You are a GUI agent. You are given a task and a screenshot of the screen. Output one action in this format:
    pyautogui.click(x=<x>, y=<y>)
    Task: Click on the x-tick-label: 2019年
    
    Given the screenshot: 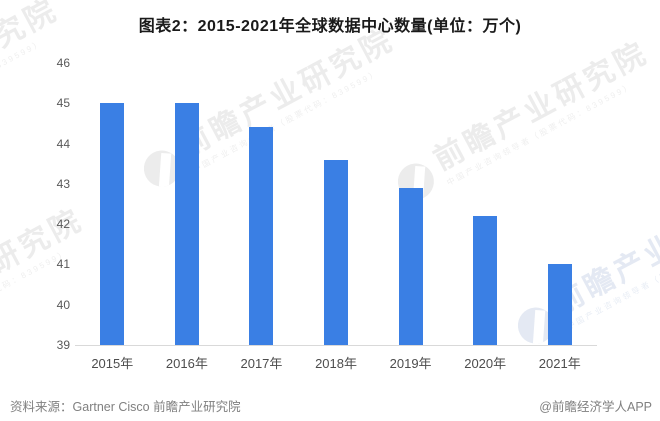 What is the action you would take?
    pyautogui.click(x=410, y=363)
    